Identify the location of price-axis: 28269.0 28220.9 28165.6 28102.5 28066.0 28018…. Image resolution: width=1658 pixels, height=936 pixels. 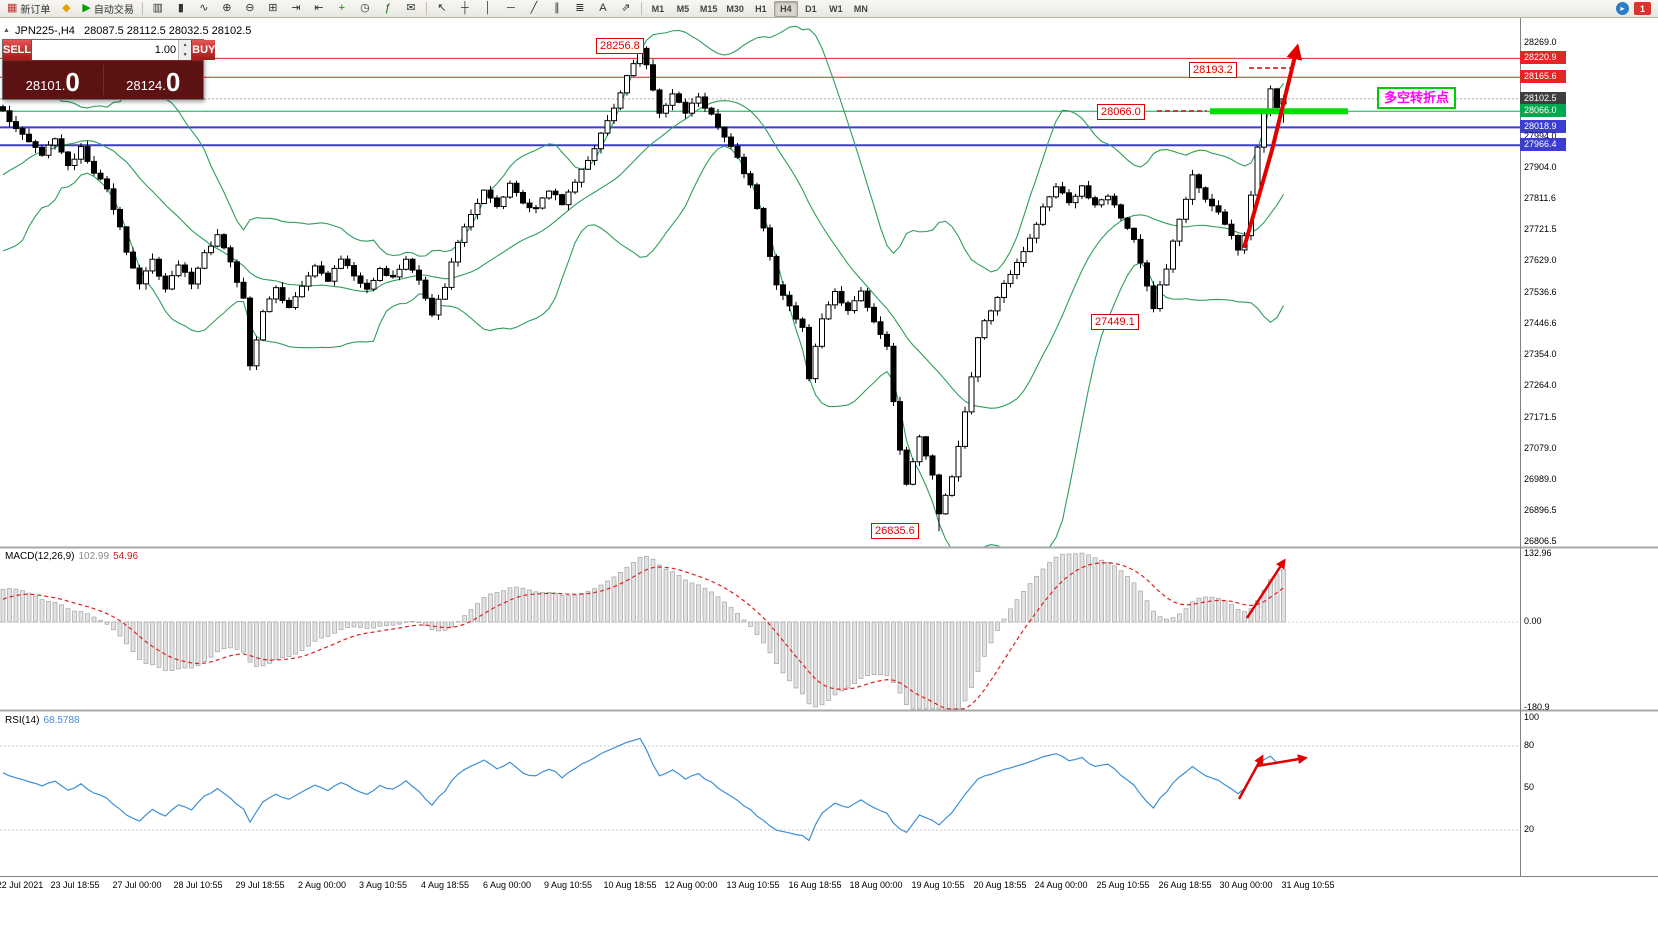
(1589, 447).